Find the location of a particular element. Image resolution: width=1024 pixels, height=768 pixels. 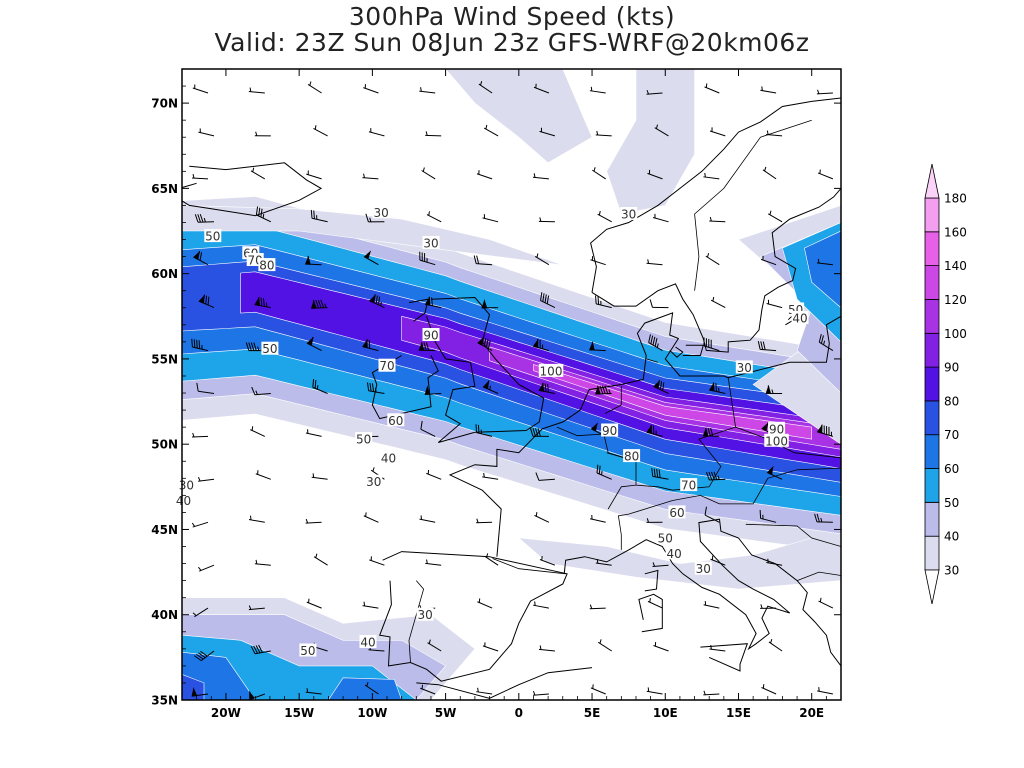

contour-label: 100 is located at coordinates (776, 441).